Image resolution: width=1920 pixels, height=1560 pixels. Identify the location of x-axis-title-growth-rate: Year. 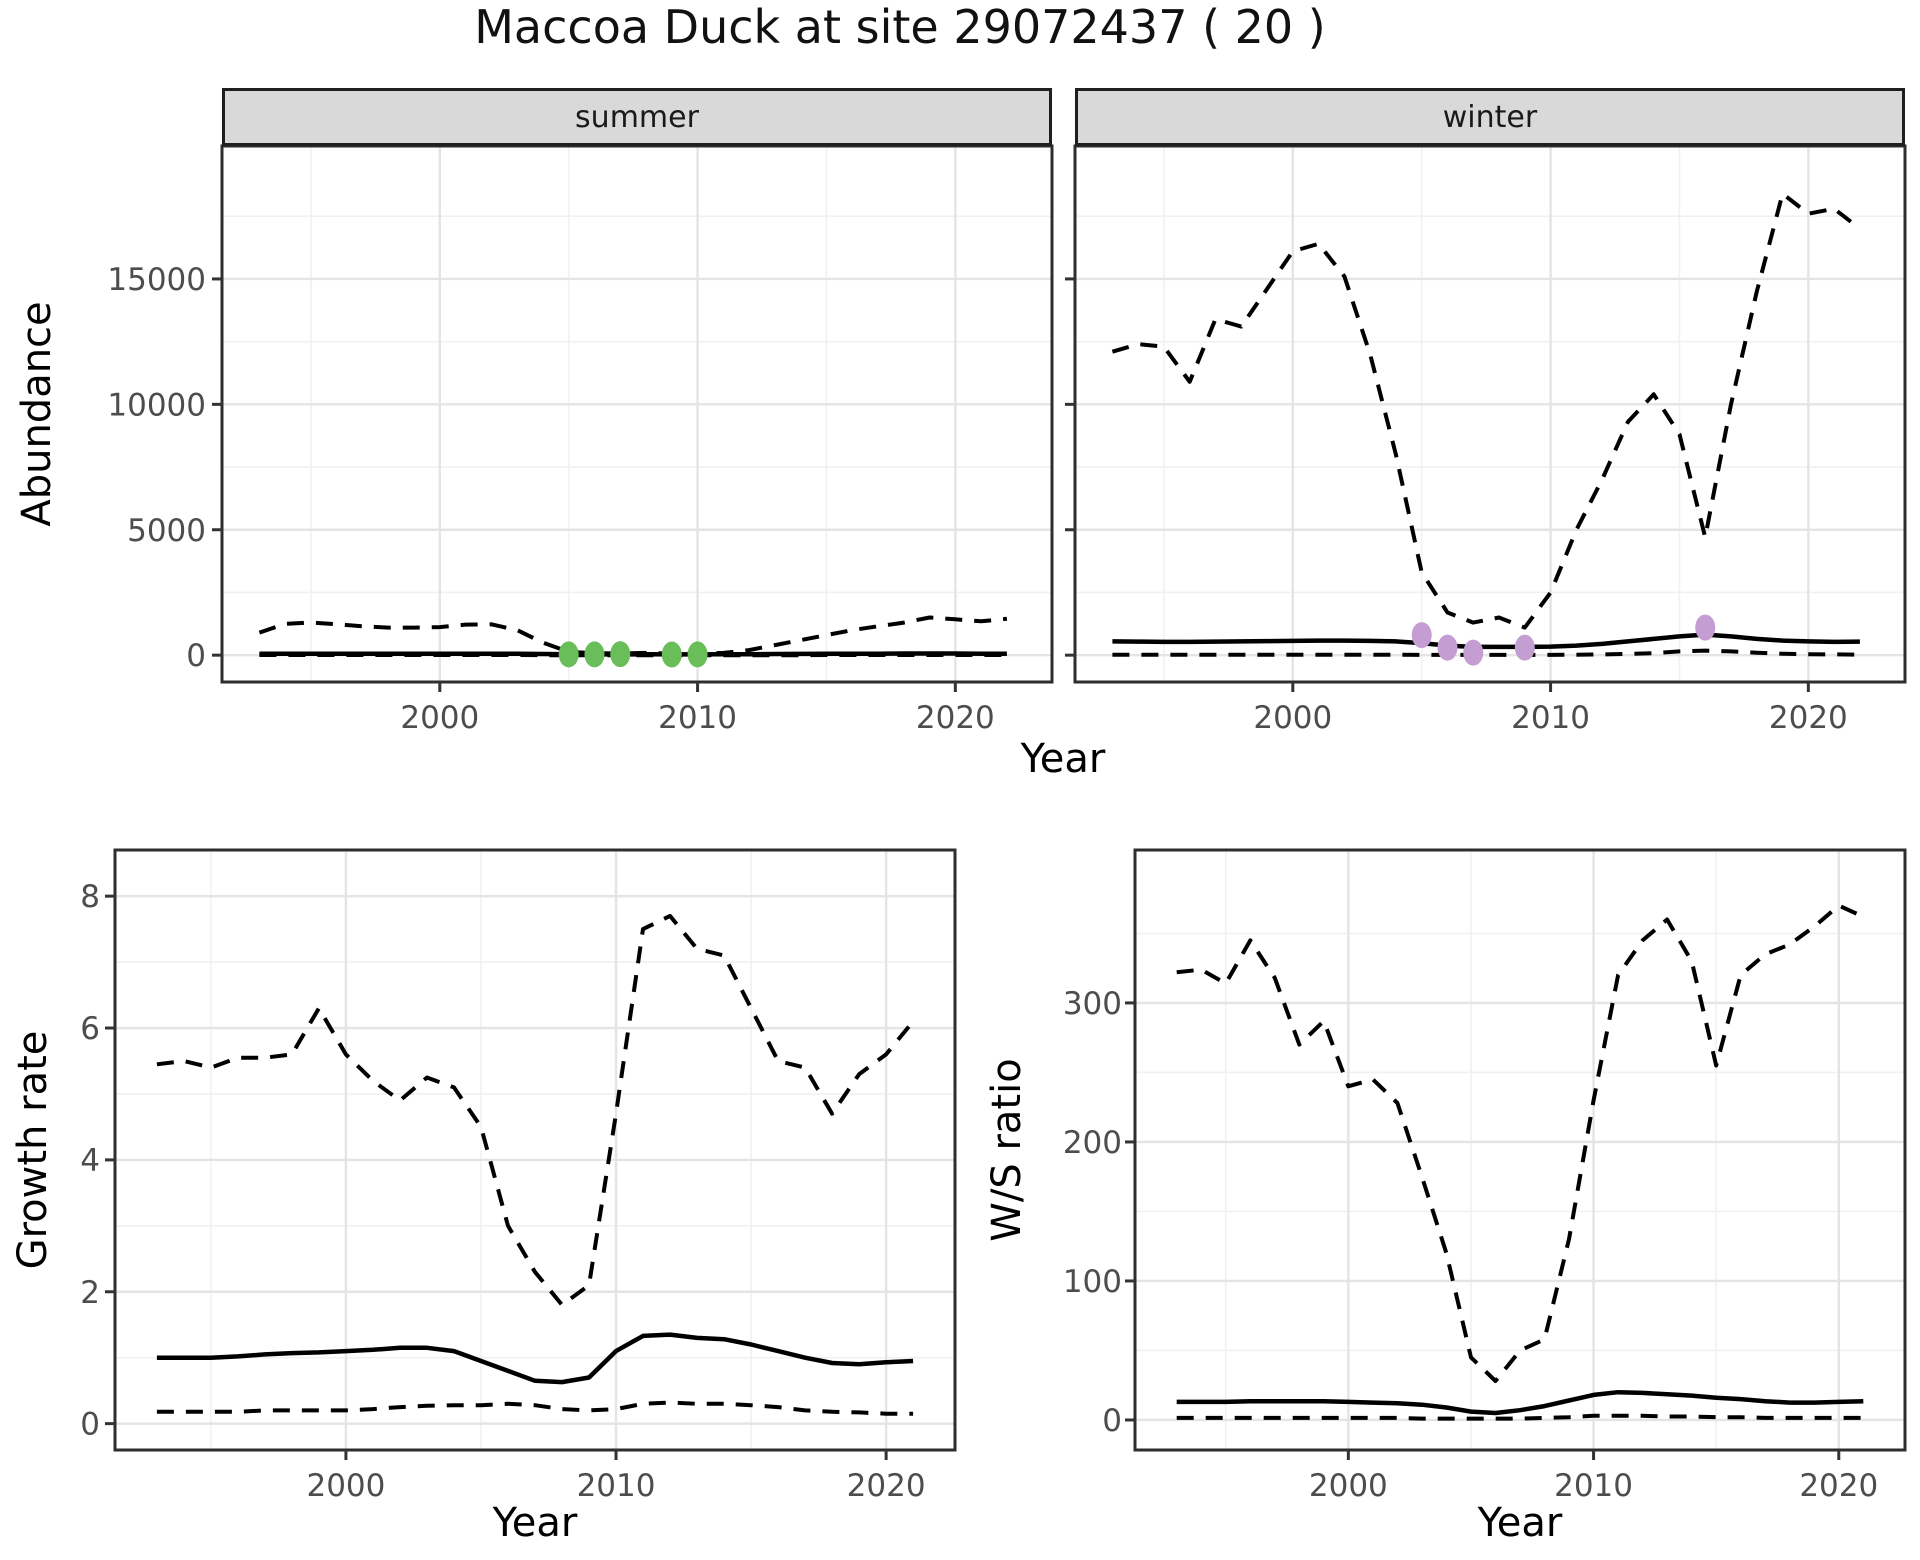
(535, 1523).